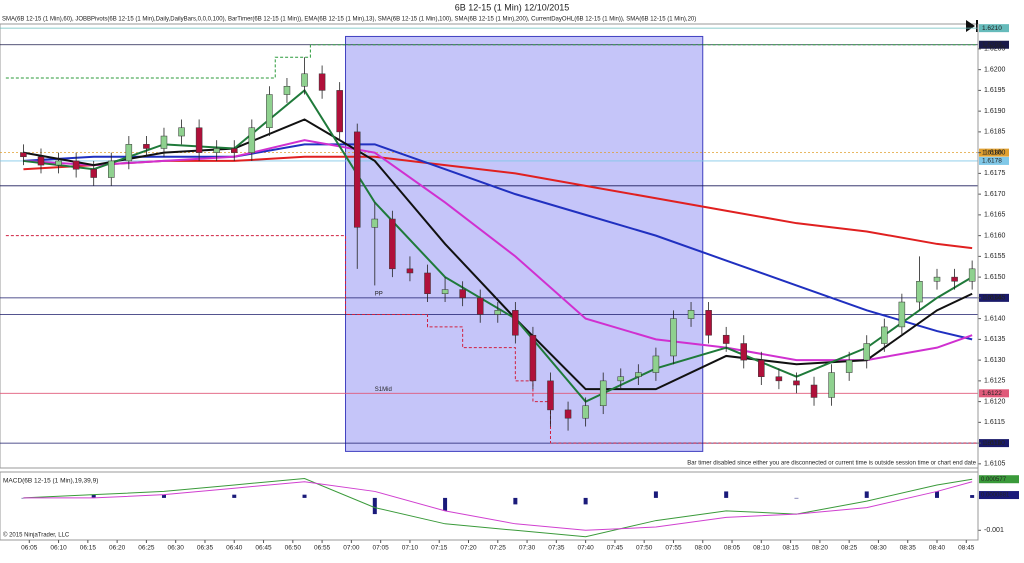  What do you see at coordinates (995, 194) in the screenshot?
I see `y-tick-label: 1.6170` at bounding box center [995, 194].